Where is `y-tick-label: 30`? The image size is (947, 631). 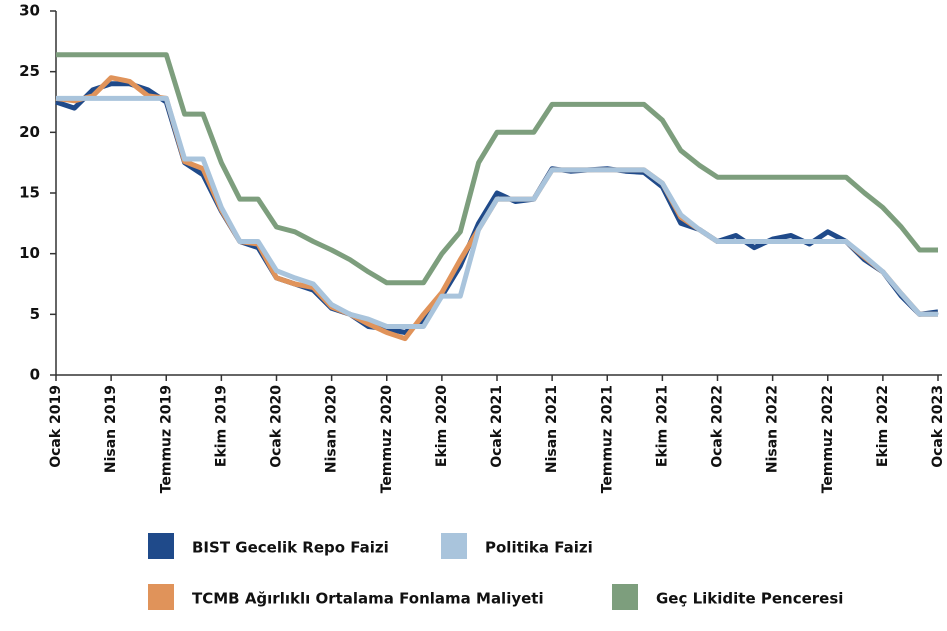 y-tick-label: 30 is located at coordinates (29, 11).